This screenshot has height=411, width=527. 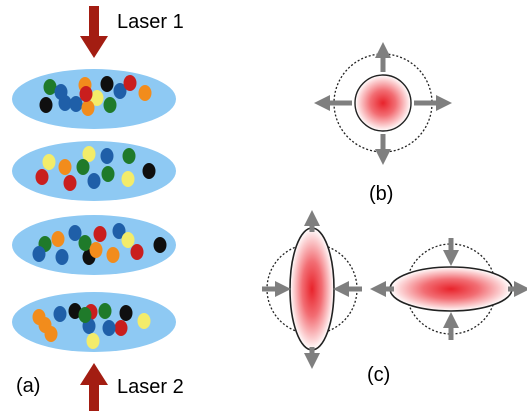 I want to click on laser2-label: Laser 2, so click(x=150, y=387).